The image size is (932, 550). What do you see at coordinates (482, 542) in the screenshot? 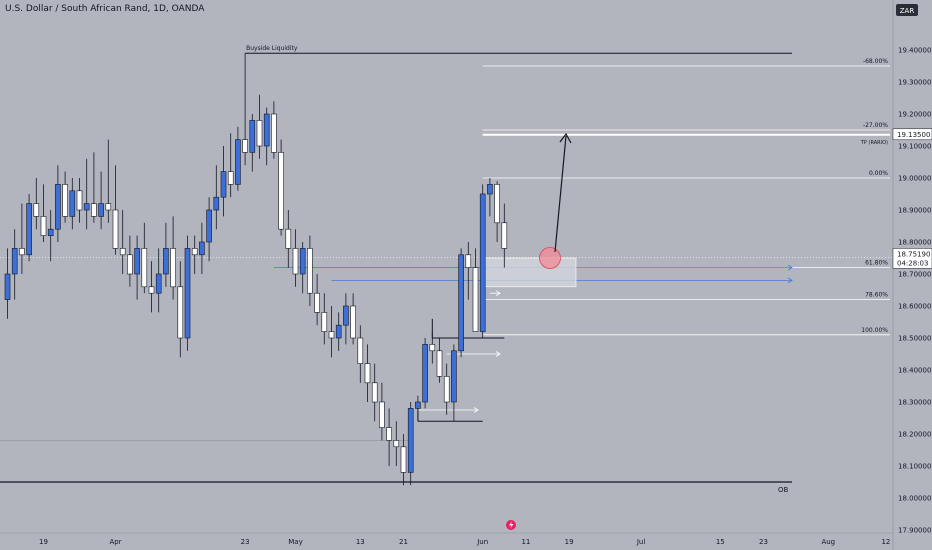
I see `x-tick-label: Jun` at bounding box center [482, 542].